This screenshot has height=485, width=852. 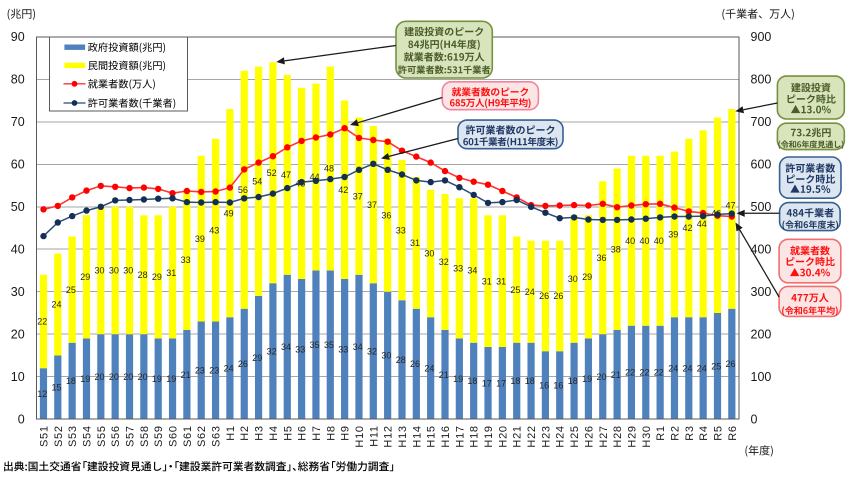 What do you see at coordinates (56, 388) in the screenshot?
I see `svg-text: 15` at bounding box center [56, 388].